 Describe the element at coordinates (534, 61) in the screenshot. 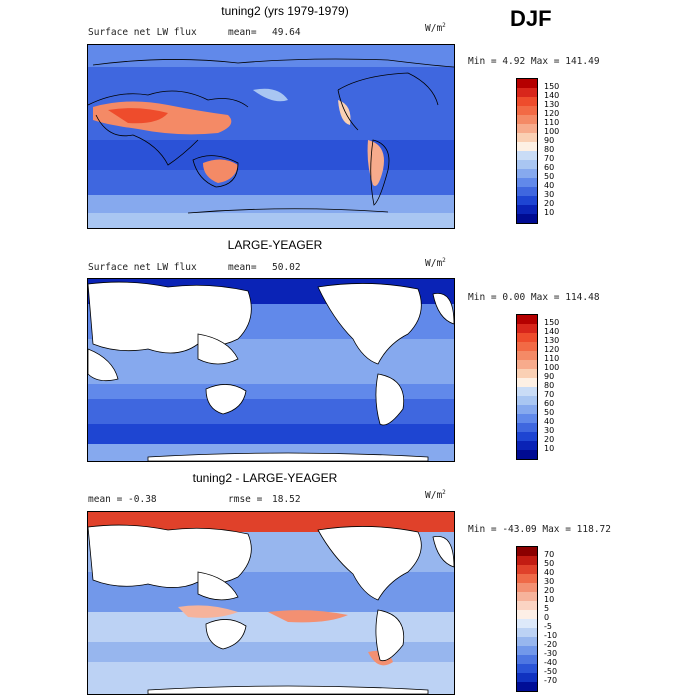

I see `panel1-minmax: Min = 4.92 Max = 141.49` at that location.